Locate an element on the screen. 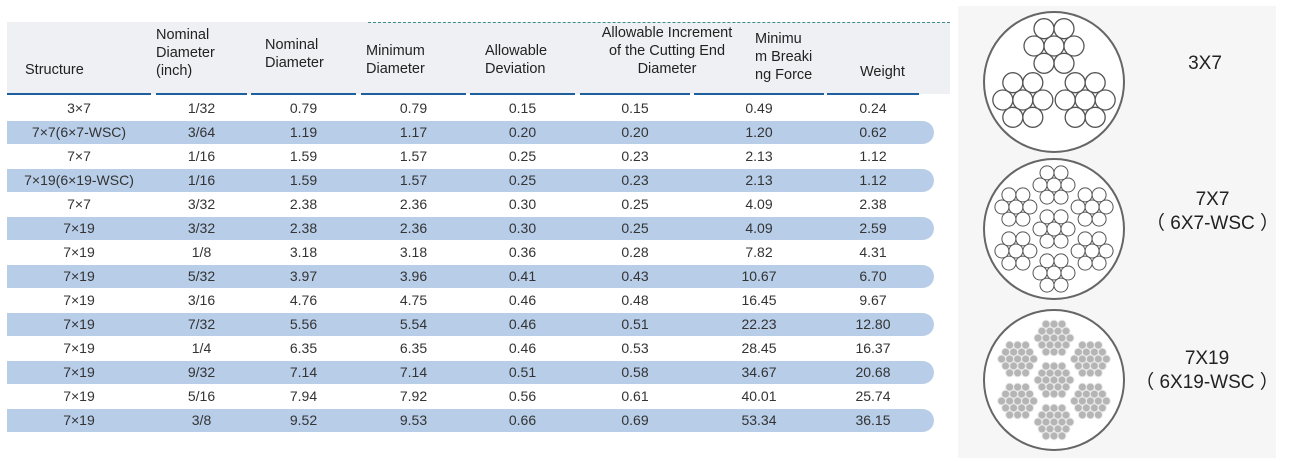  table-row: 7×19 3/32 2.38 2.36 0.30 0.25 4.09 2.59 is located at coordinates (470, 228).